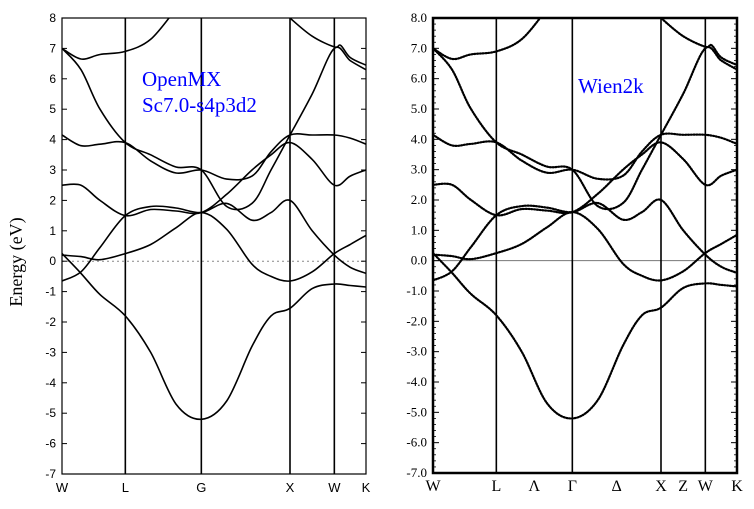 Image resolution: width=754 pixels, height=509 pixels. I want to click on y-tick-label: 7, so click(52, 48).